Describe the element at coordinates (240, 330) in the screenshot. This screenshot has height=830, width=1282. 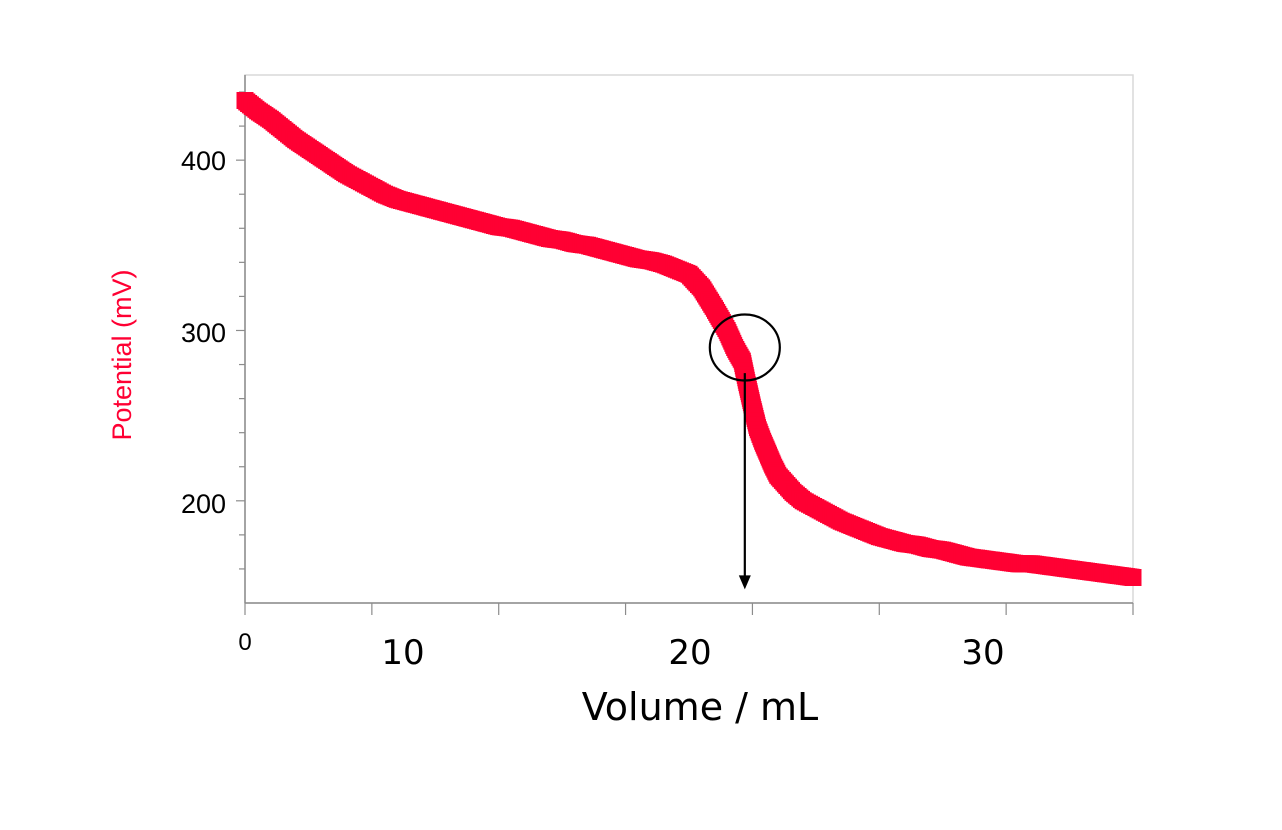
I see `y-minor-ticks` at that location.